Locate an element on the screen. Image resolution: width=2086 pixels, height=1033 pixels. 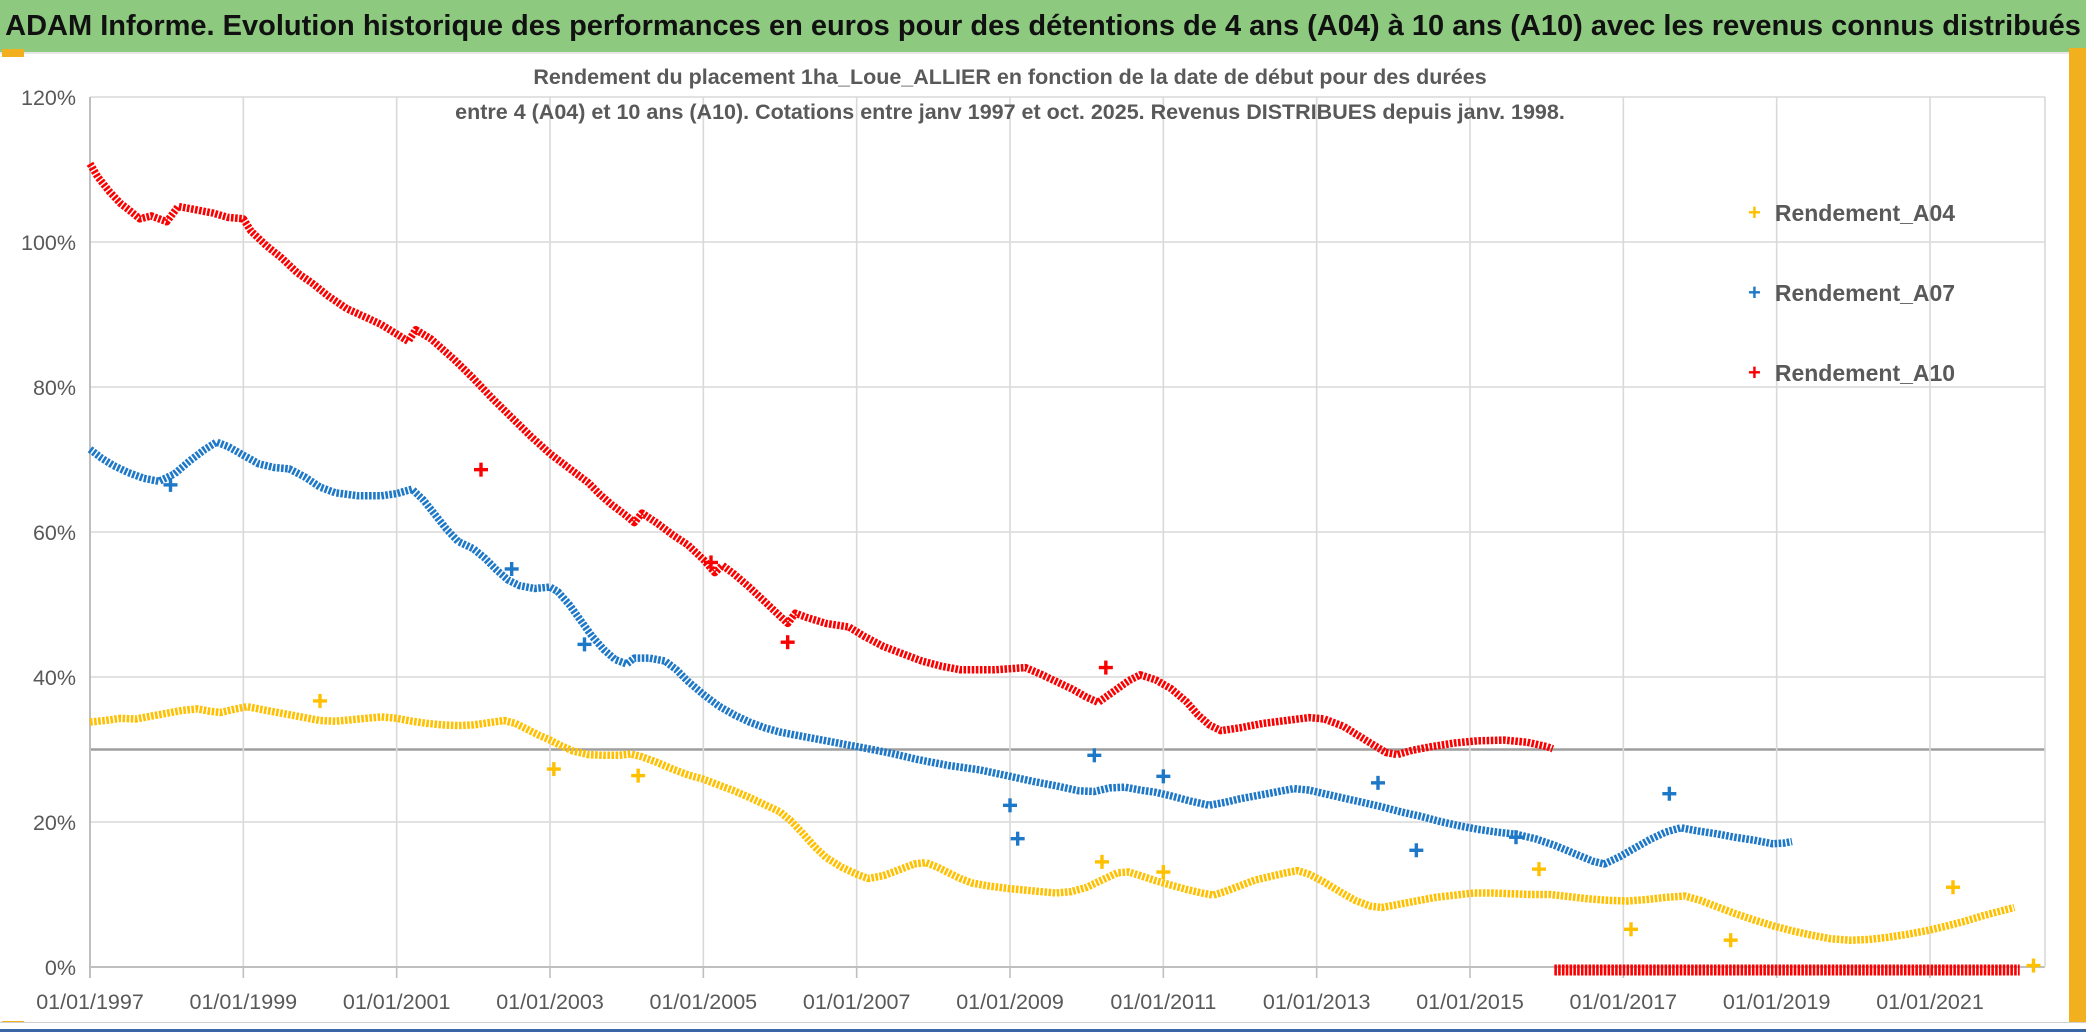
legend-entry-a04: + Rendement_A04 is located at coordinates (1851, 213).